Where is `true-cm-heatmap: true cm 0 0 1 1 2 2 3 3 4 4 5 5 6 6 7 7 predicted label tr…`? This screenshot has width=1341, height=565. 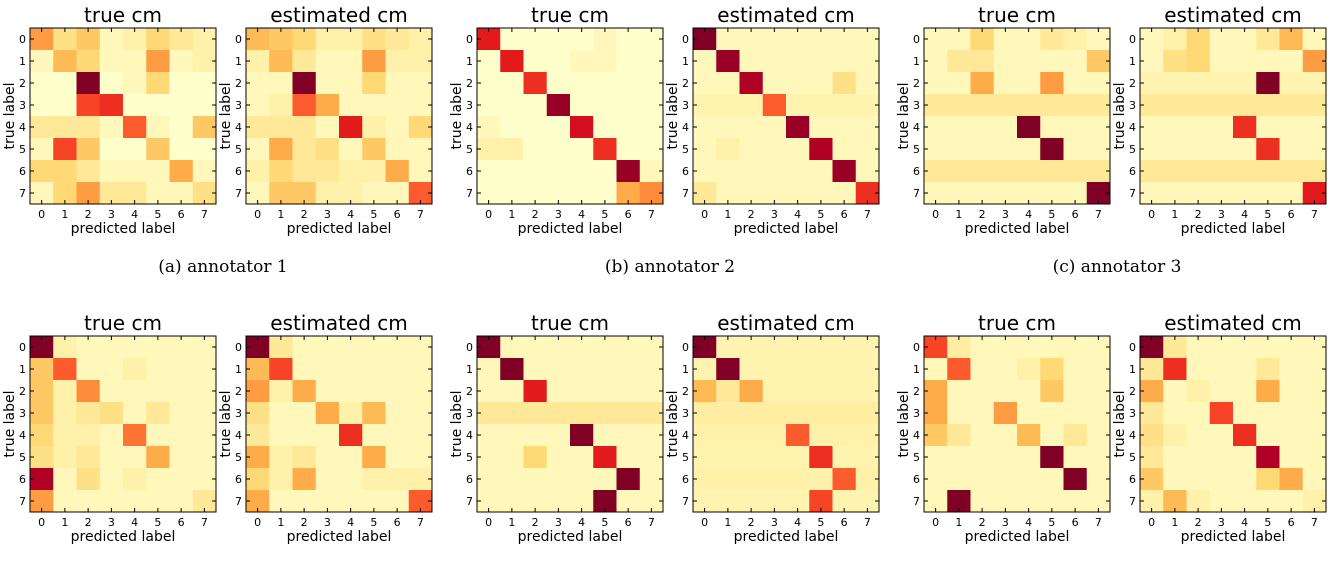
true-cm-heatmap: true cm 0 0 1 1 2 2 3 3 4 4 5 5 6 6 7 7 predicted label tr… is located at coordinates (109, 120).